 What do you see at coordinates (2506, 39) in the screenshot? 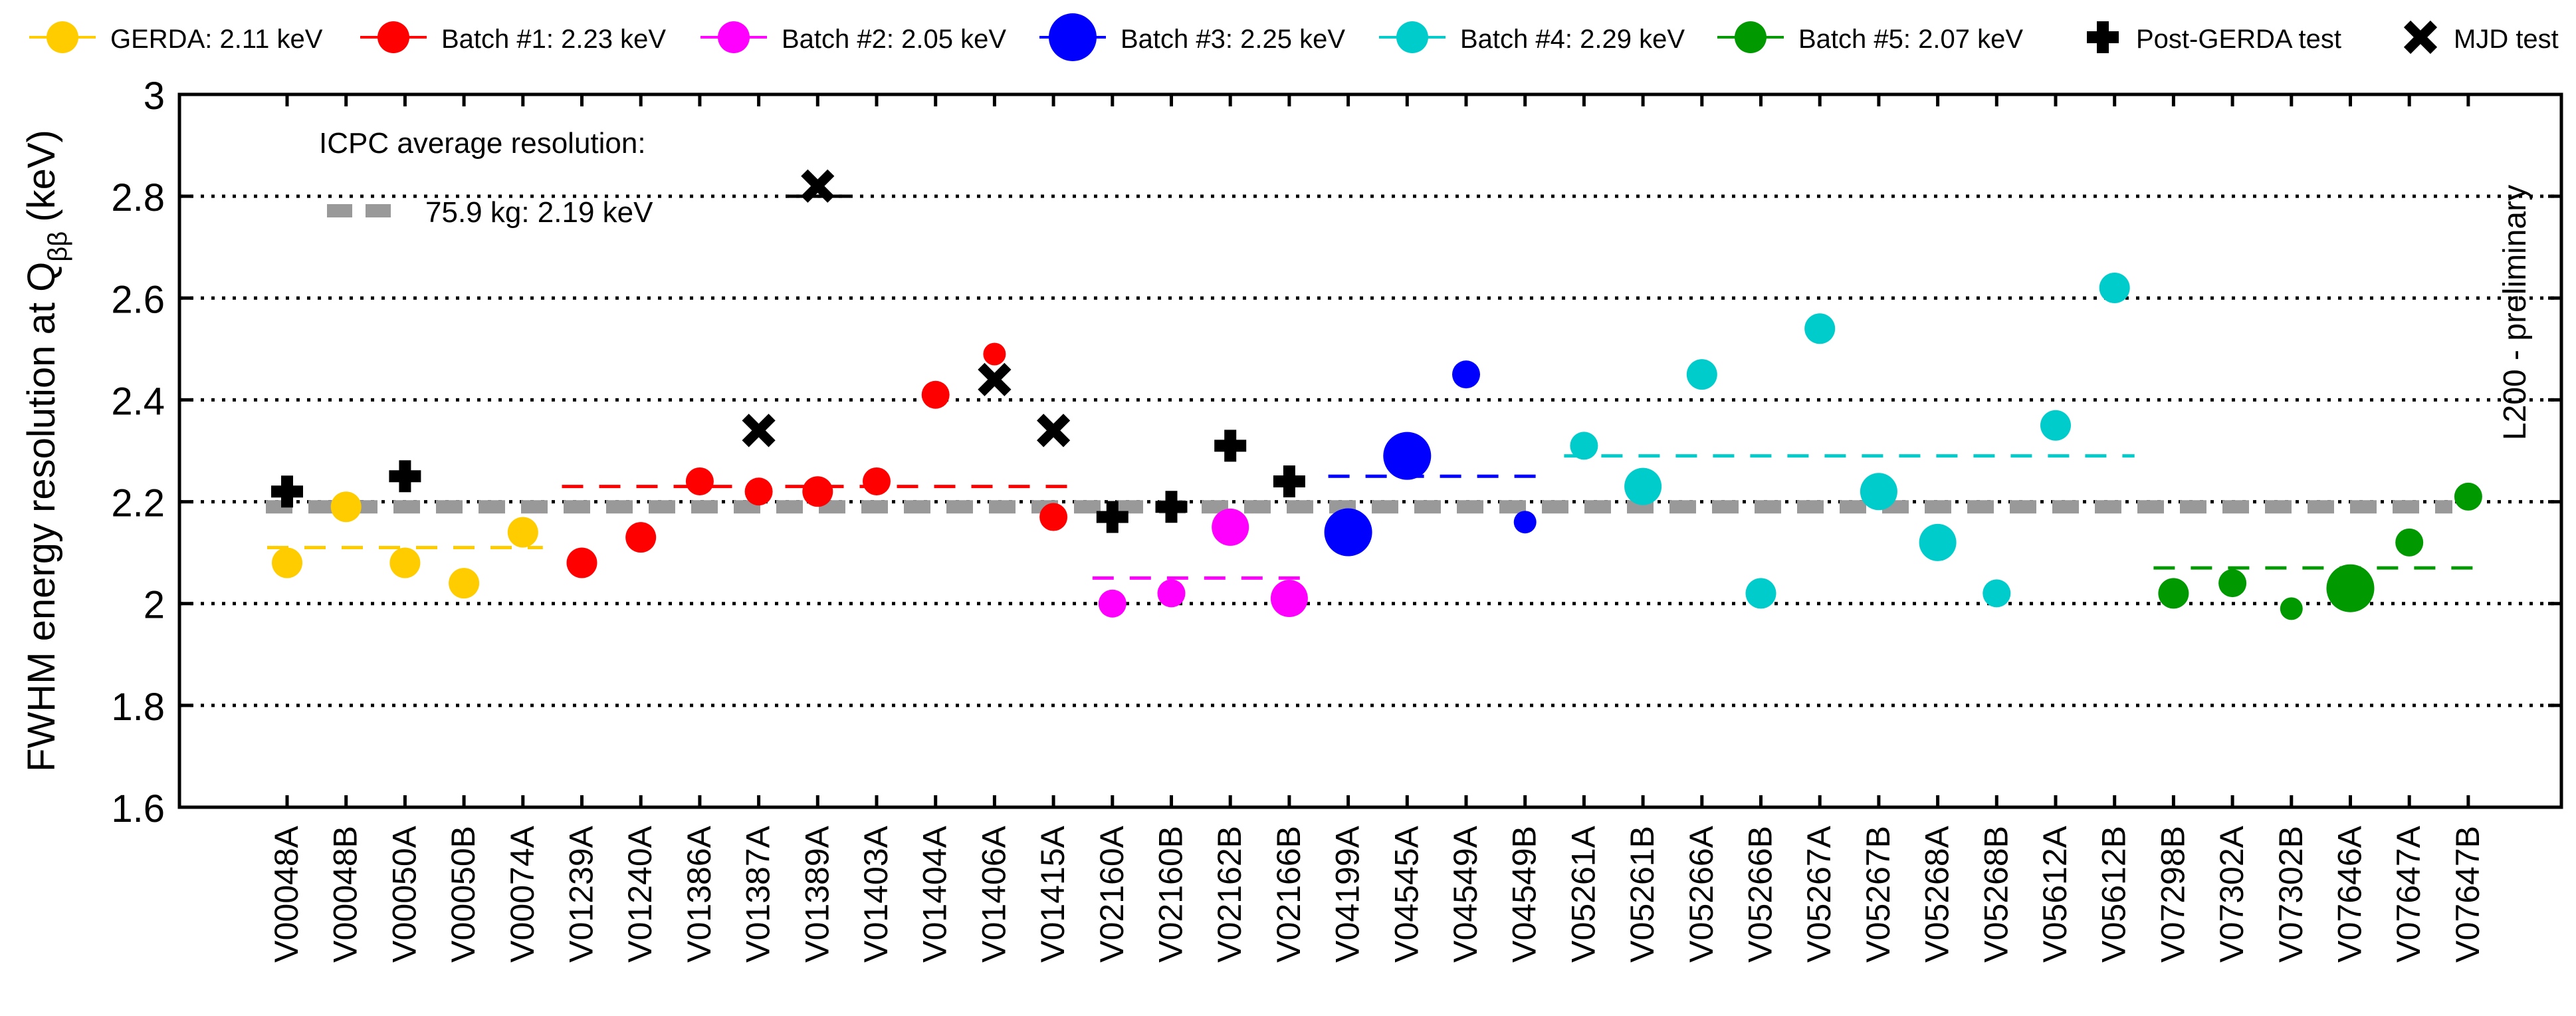
I see `legend-label: MJD test` at bounding box center [2506, 39].